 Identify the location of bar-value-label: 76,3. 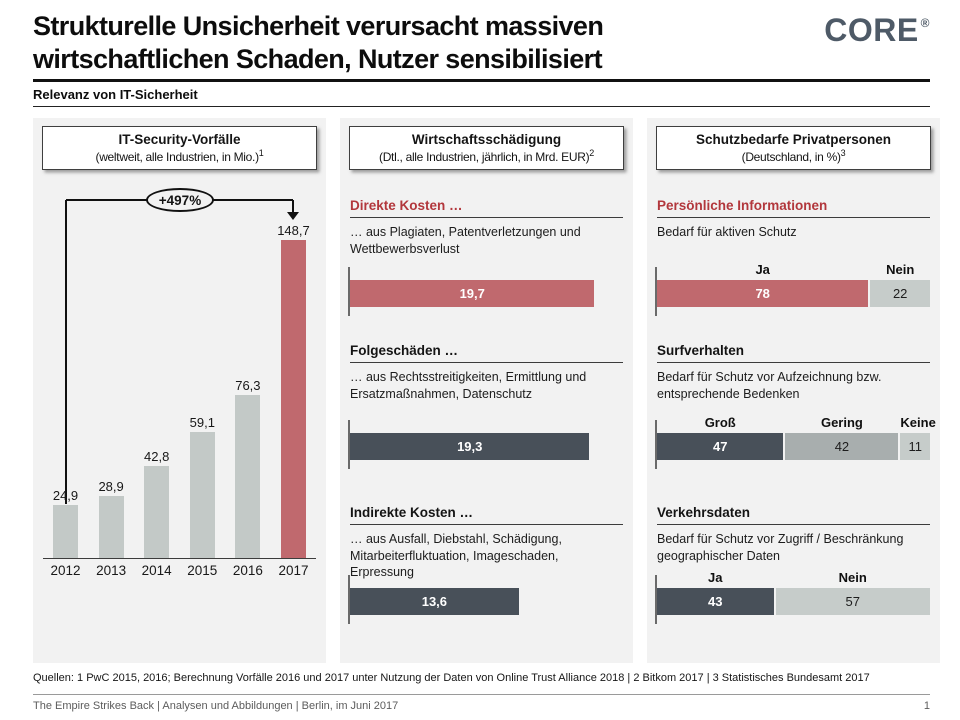
(248, 385).